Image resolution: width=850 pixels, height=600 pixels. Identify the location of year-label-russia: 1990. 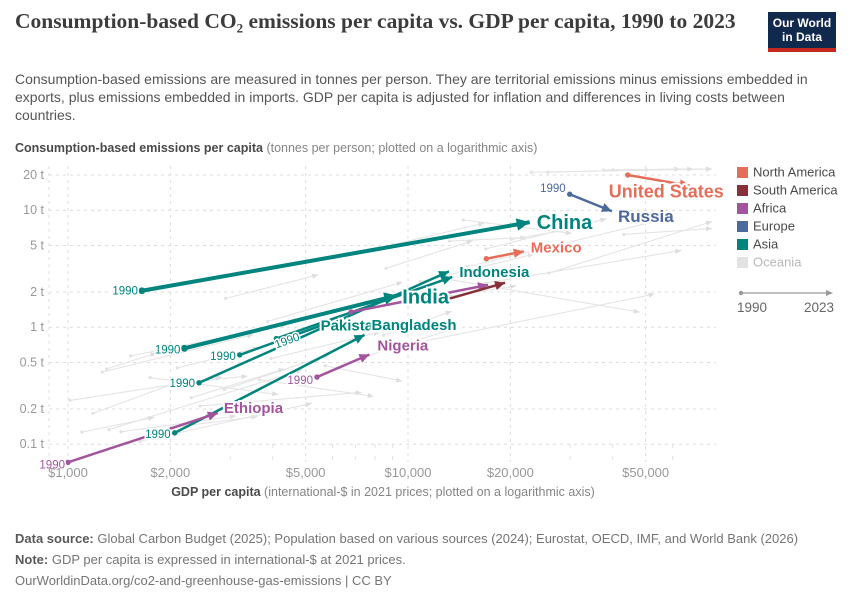
(553, 189).